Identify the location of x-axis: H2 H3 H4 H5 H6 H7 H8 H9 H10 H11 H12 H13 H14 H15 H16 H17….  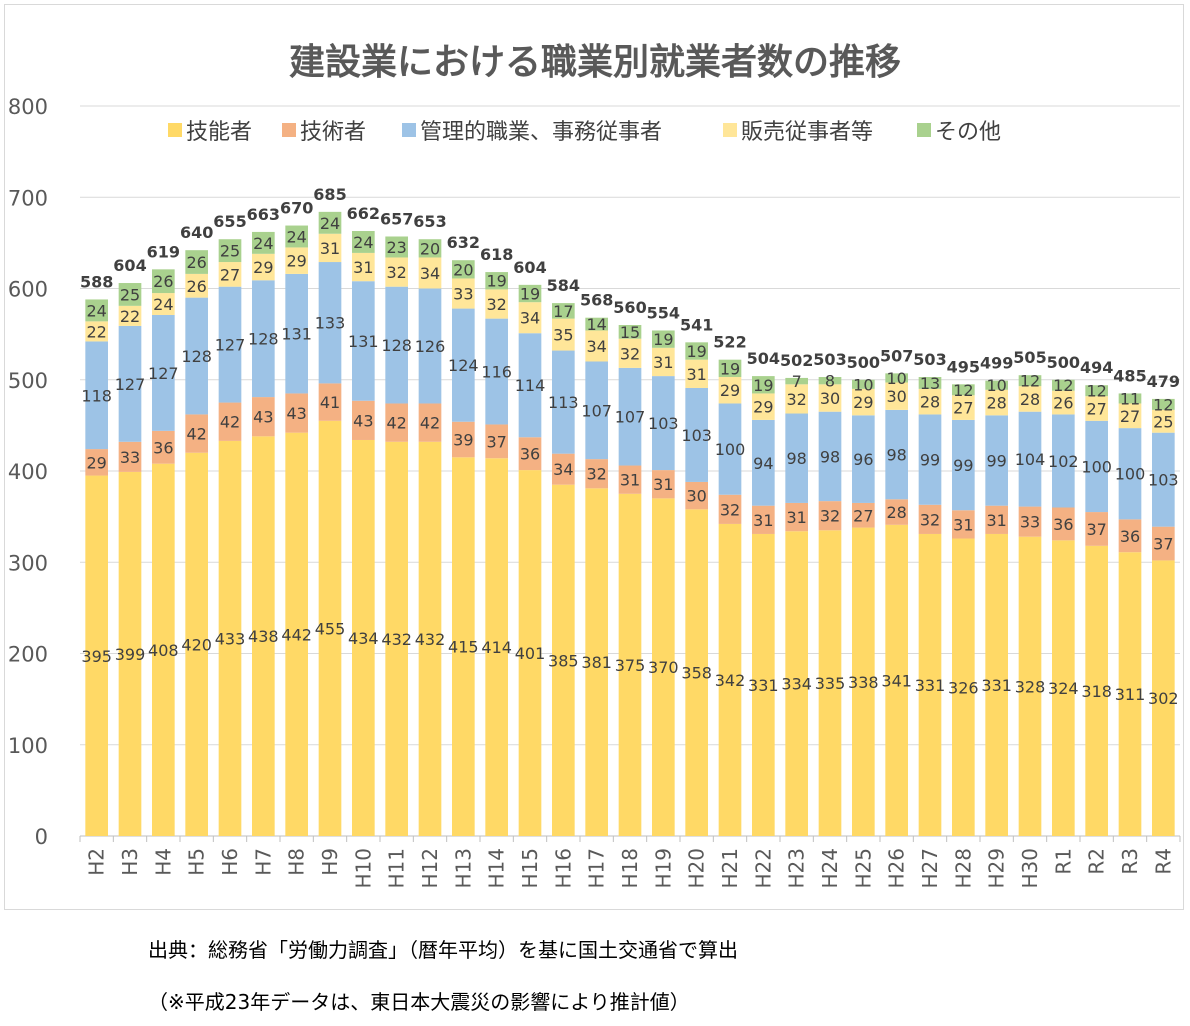
(630, 862).